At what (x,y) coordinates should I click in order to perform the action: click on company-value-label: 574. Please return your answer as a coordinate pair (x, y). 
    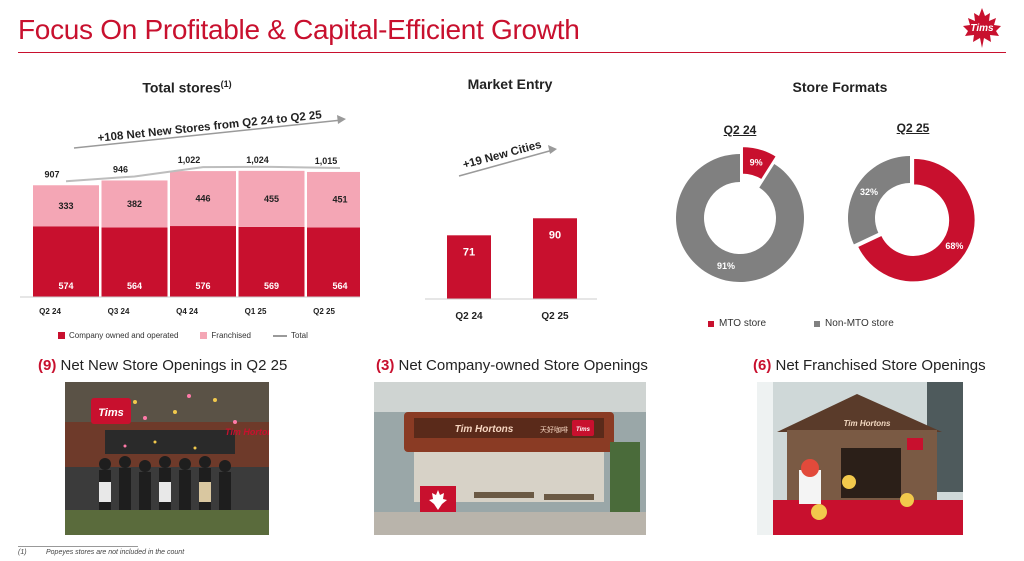
    Looking at the image, I should click on (65, 286).